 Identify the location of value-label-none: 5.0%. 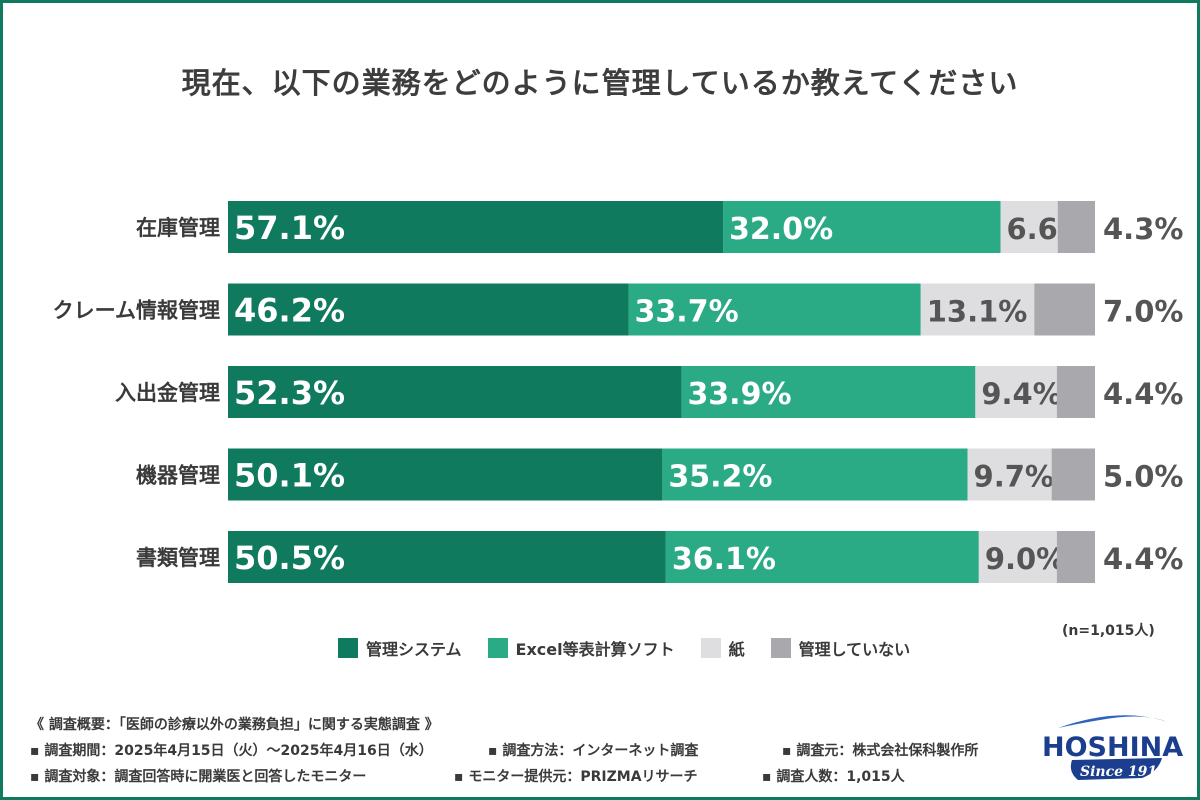
(1143, 477).